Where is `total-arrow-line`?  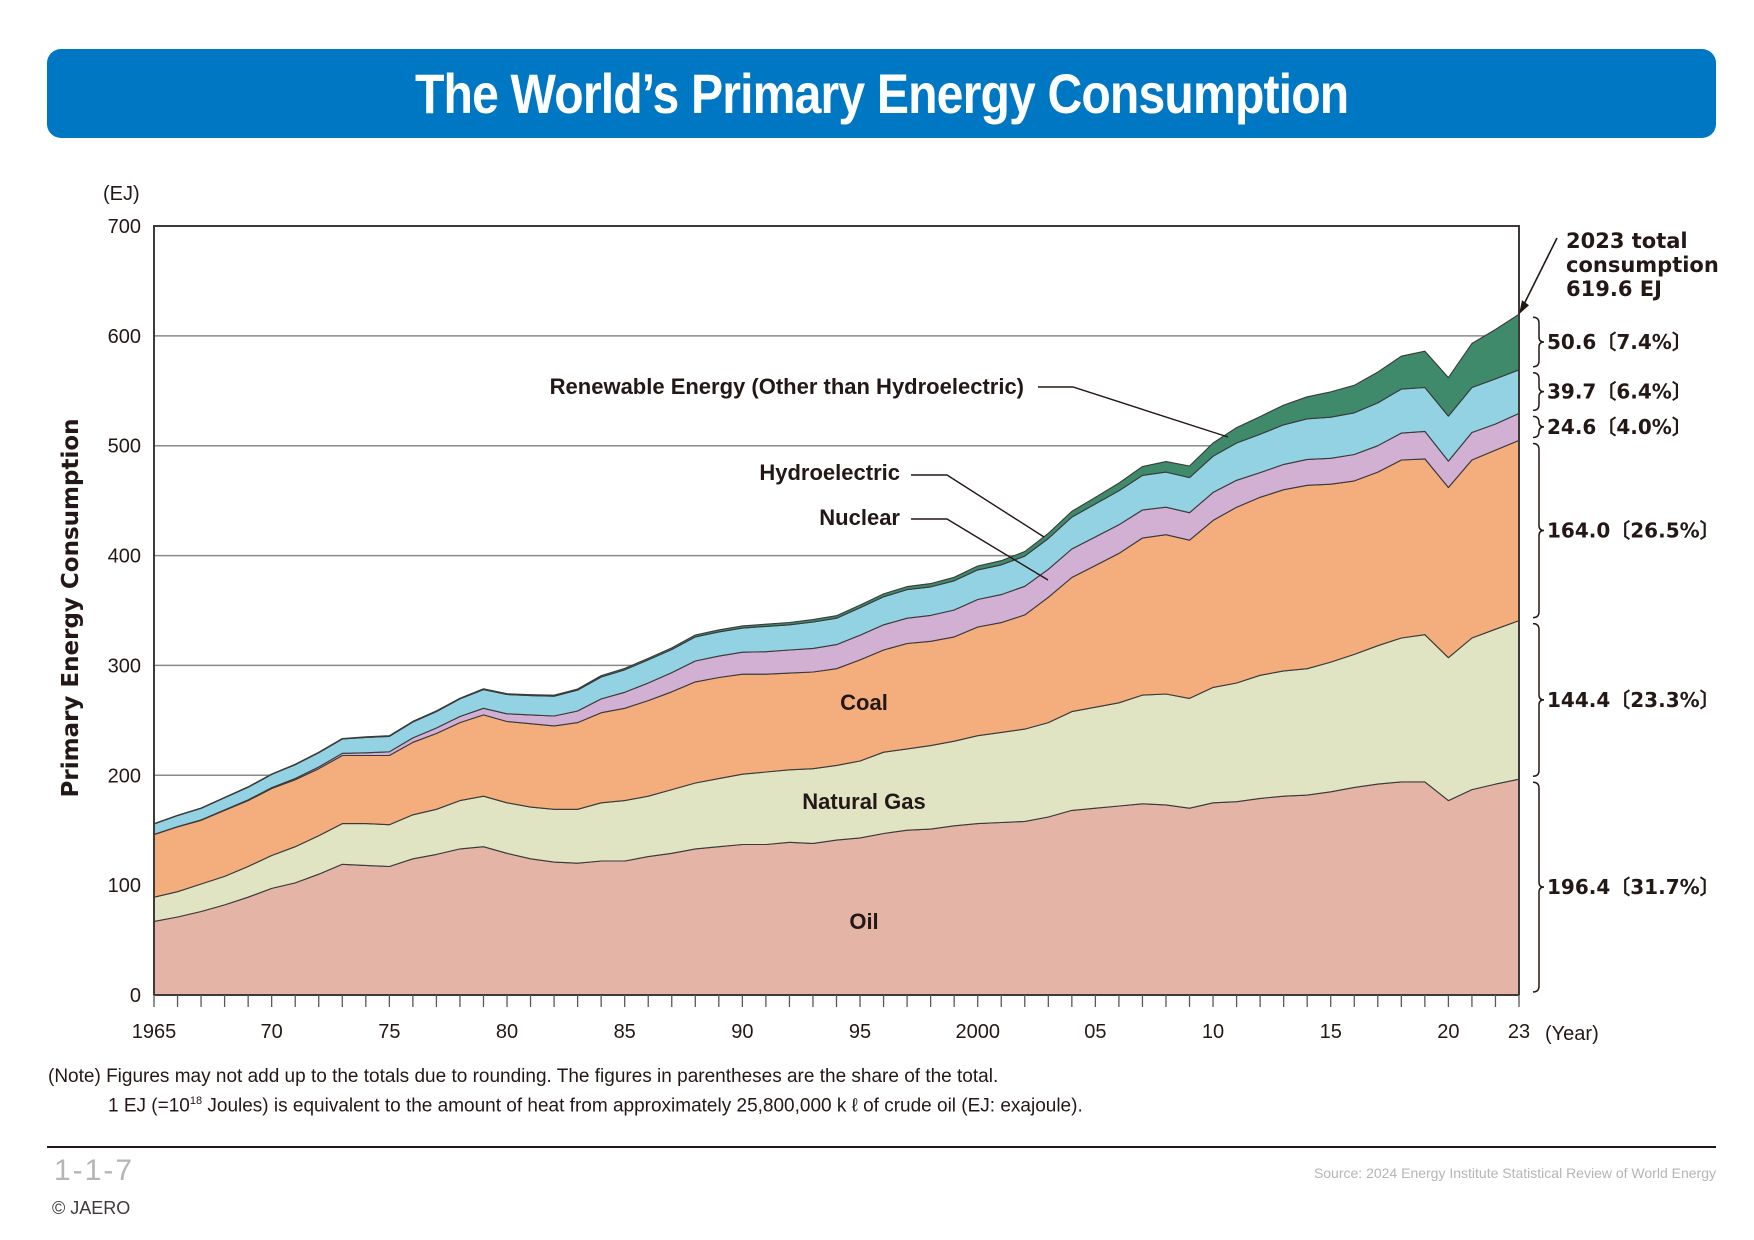
total-arrow-line is located at coordinates (1540, 272).